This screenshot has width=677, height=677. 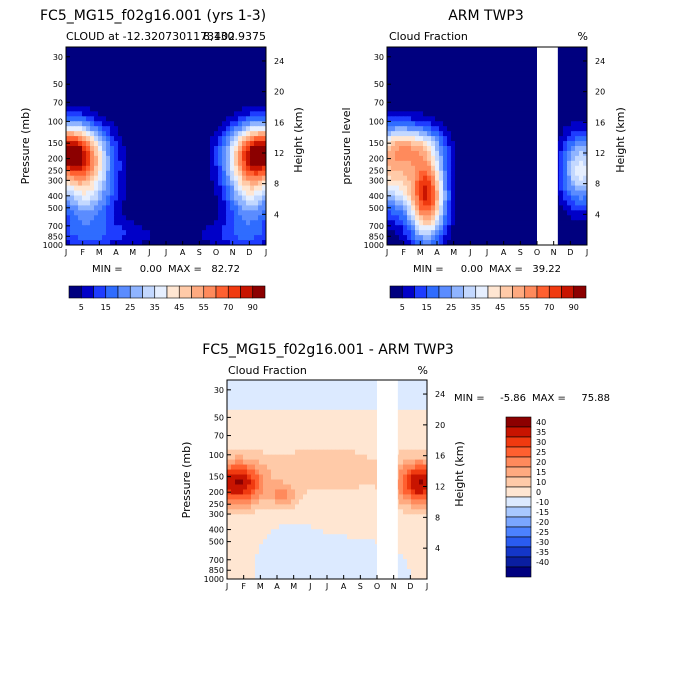 I want to click on colorbar-label: 15, so click(x=106, y=307).